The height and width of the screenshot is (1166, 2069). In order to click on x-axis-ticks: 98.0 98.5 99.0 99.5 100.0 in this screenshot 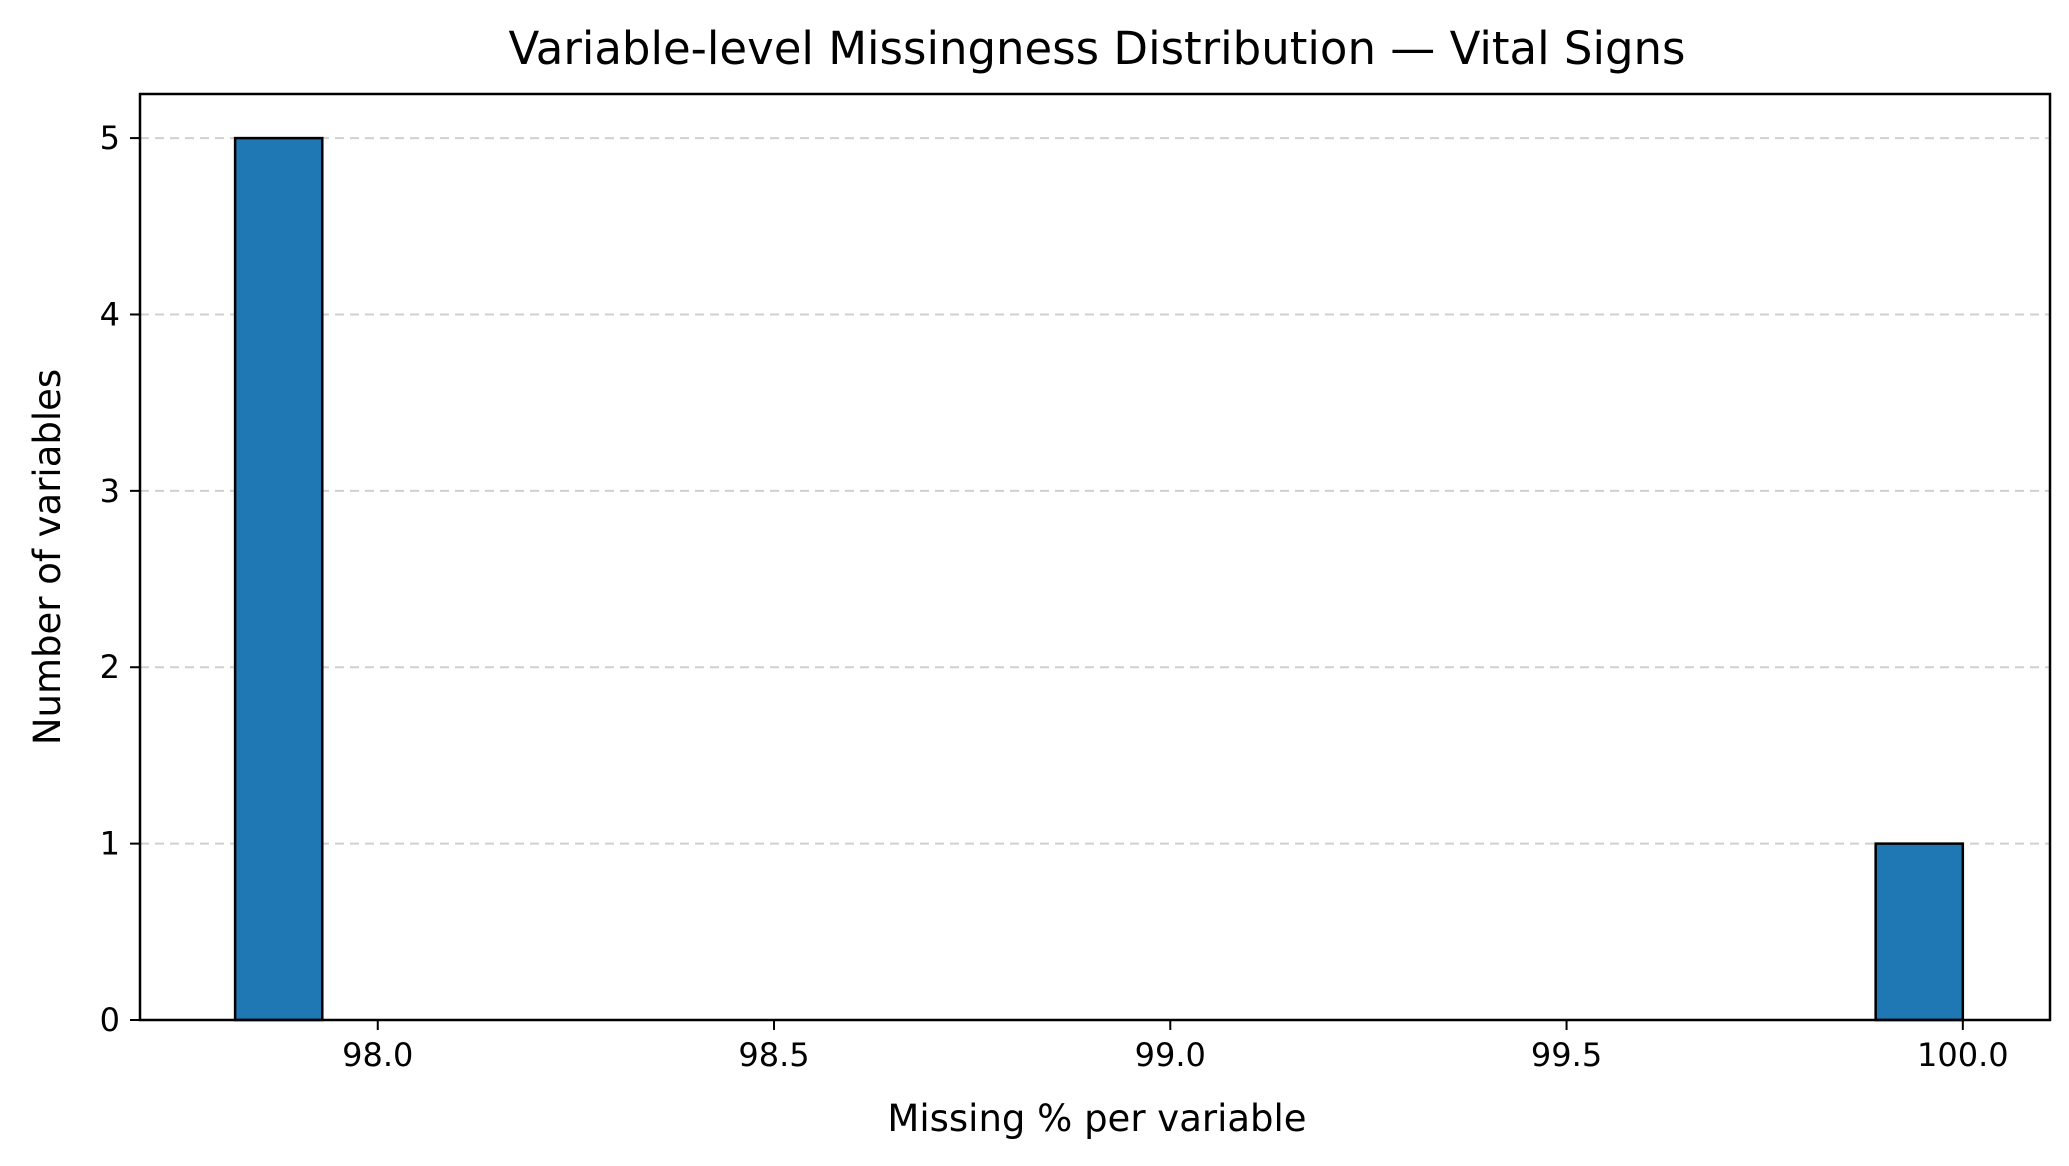, I will do `click(1175, 1047)`.